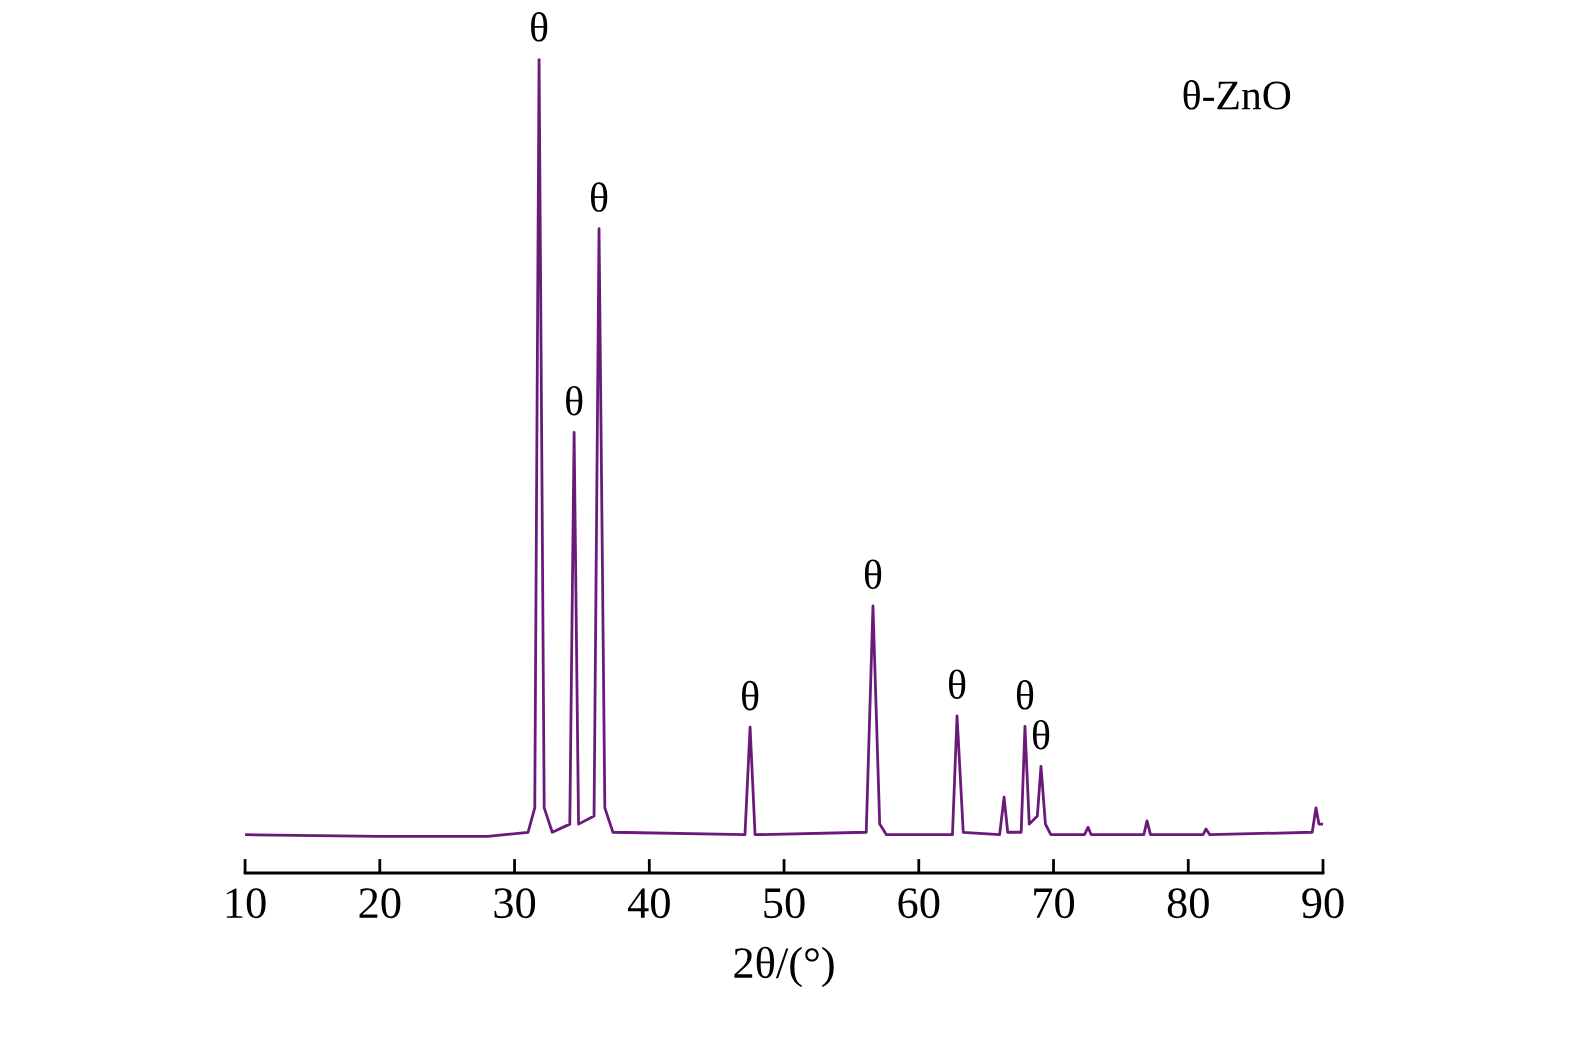 The height and width of the screenshot is (1043, 1575). What do you see at coordinates (1237, 95) in the screenshot?
I see `annotation: θ-ZnO` at bounding box center [1237, 95].